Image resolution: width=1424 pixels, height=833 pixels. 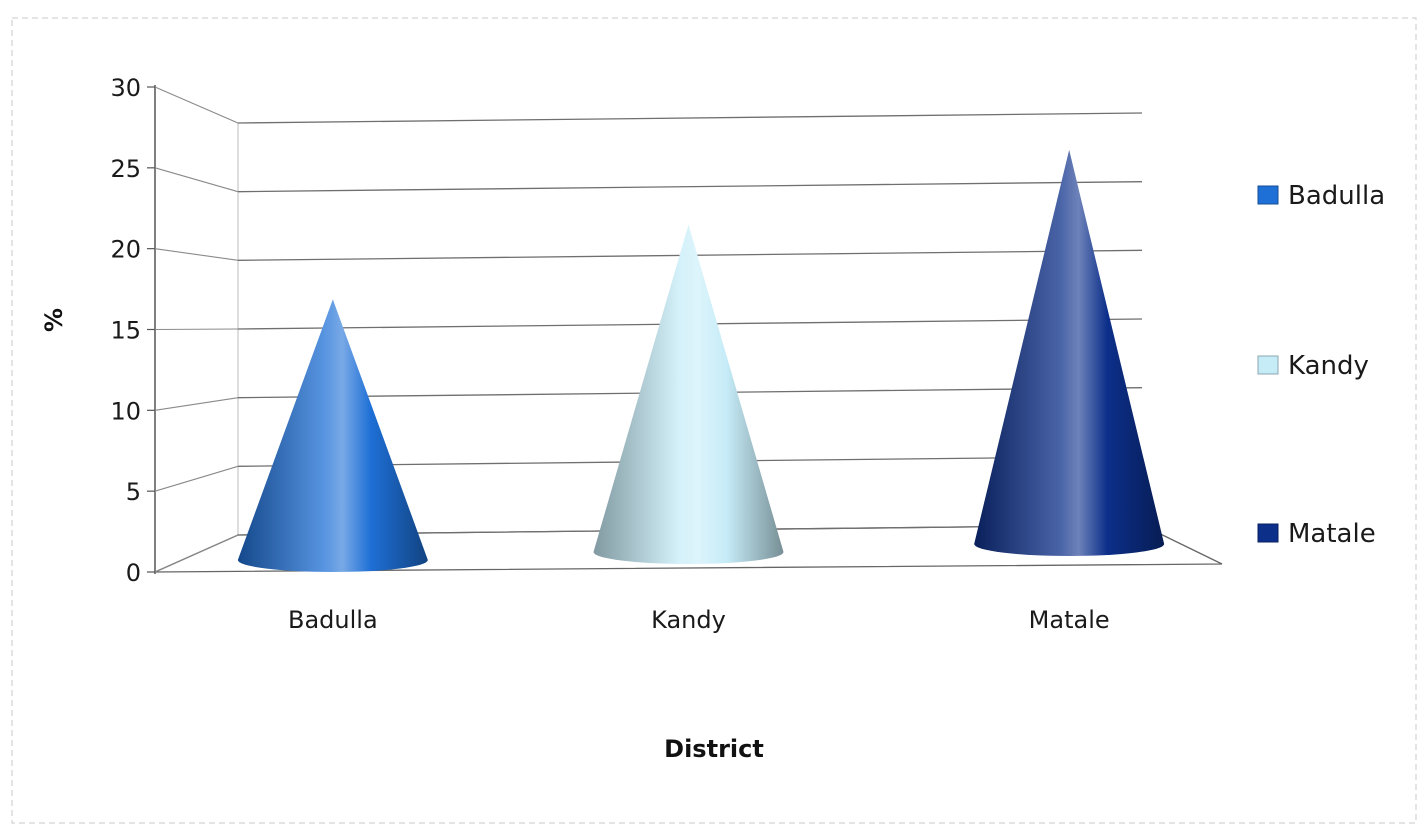 I want to click on y-tick-label: 10, so click(x=125, y=411).